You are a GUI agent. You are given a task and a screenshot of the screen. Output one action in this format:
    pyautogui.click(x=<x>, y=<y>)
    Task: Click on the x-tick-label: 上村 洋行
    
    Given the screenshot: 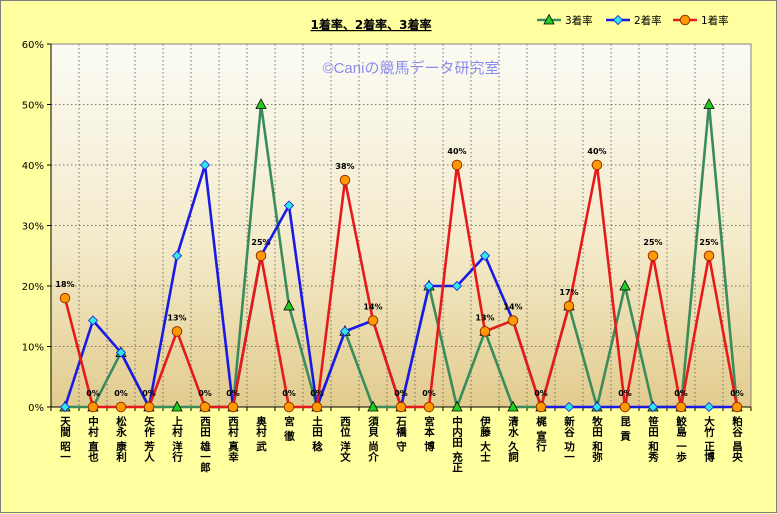 What is the action you would take?
    pyautogui.click(x=177, y=438)
    